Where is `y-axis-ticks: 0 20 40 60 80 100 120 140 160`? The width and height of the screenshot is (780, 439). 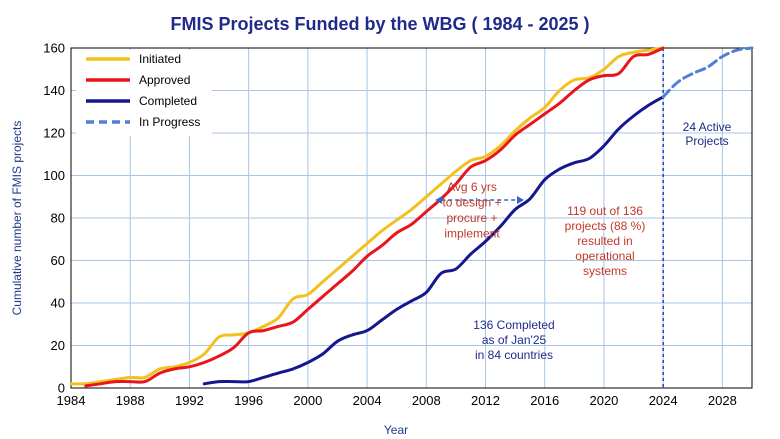 y-axis-ticks: 0 20 40 60 80 100 120 140 160 is located at coordinates (54, 218).